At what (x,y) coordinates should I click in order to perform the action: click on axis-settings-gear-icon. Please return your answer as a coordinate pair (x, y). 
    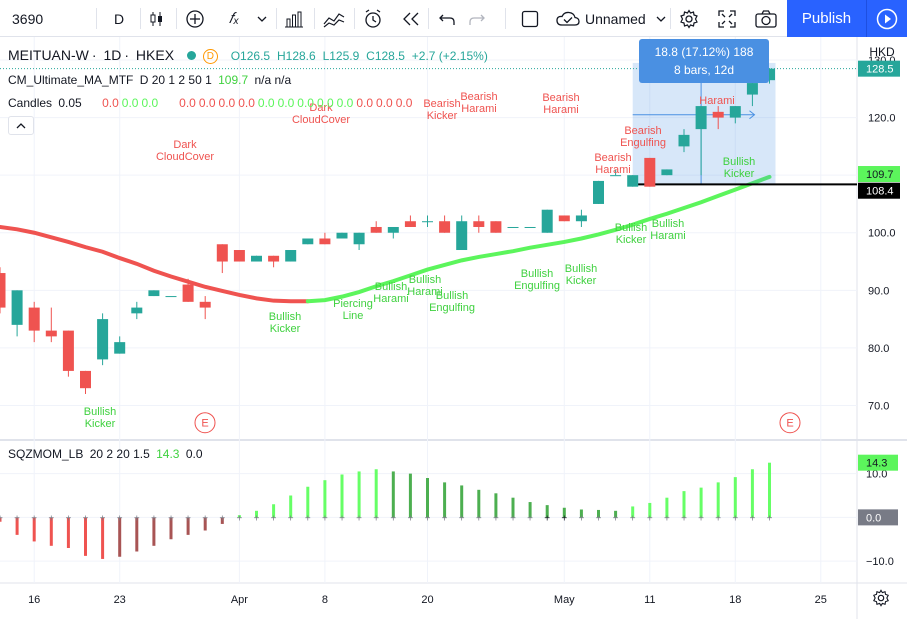
    Looking at the image, I should click on (882, 599).